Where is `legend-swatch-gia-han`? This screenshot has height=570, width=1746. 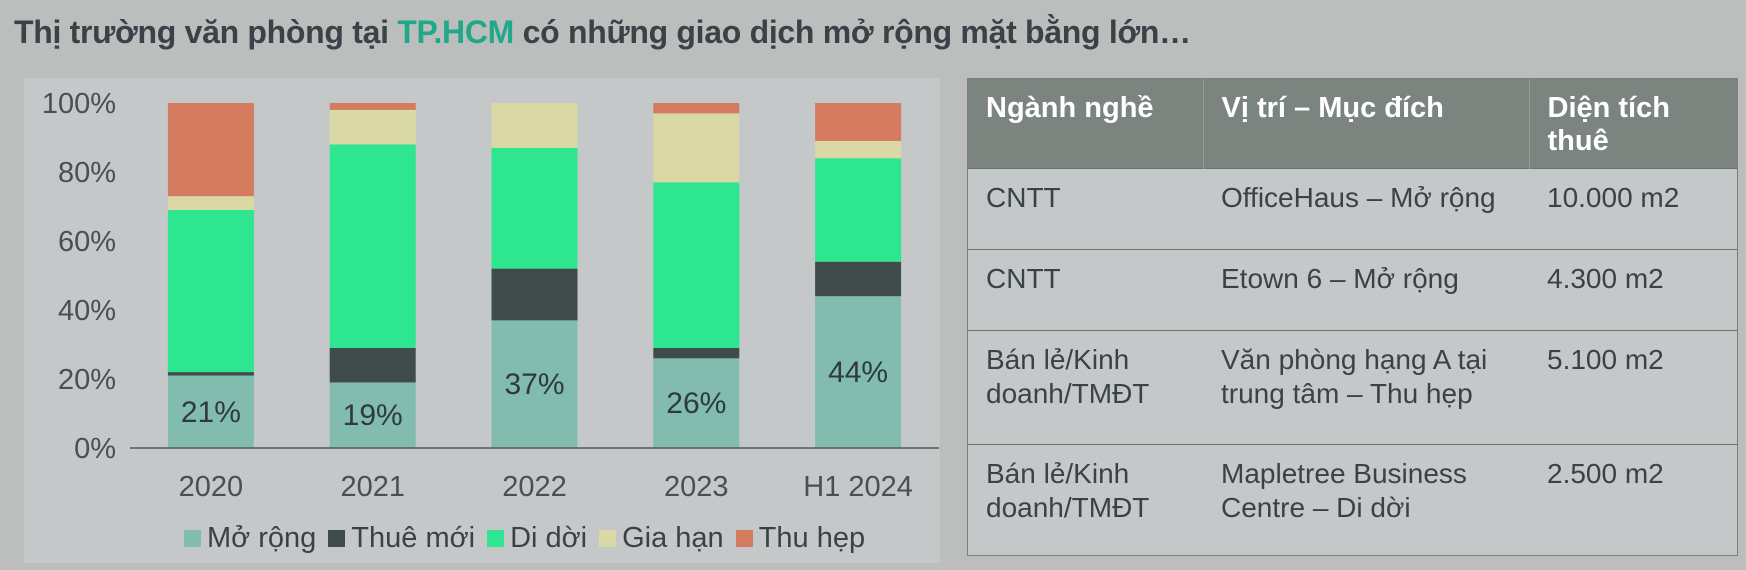
legend-swatch-gia-han is located at coordinates (608, 538).